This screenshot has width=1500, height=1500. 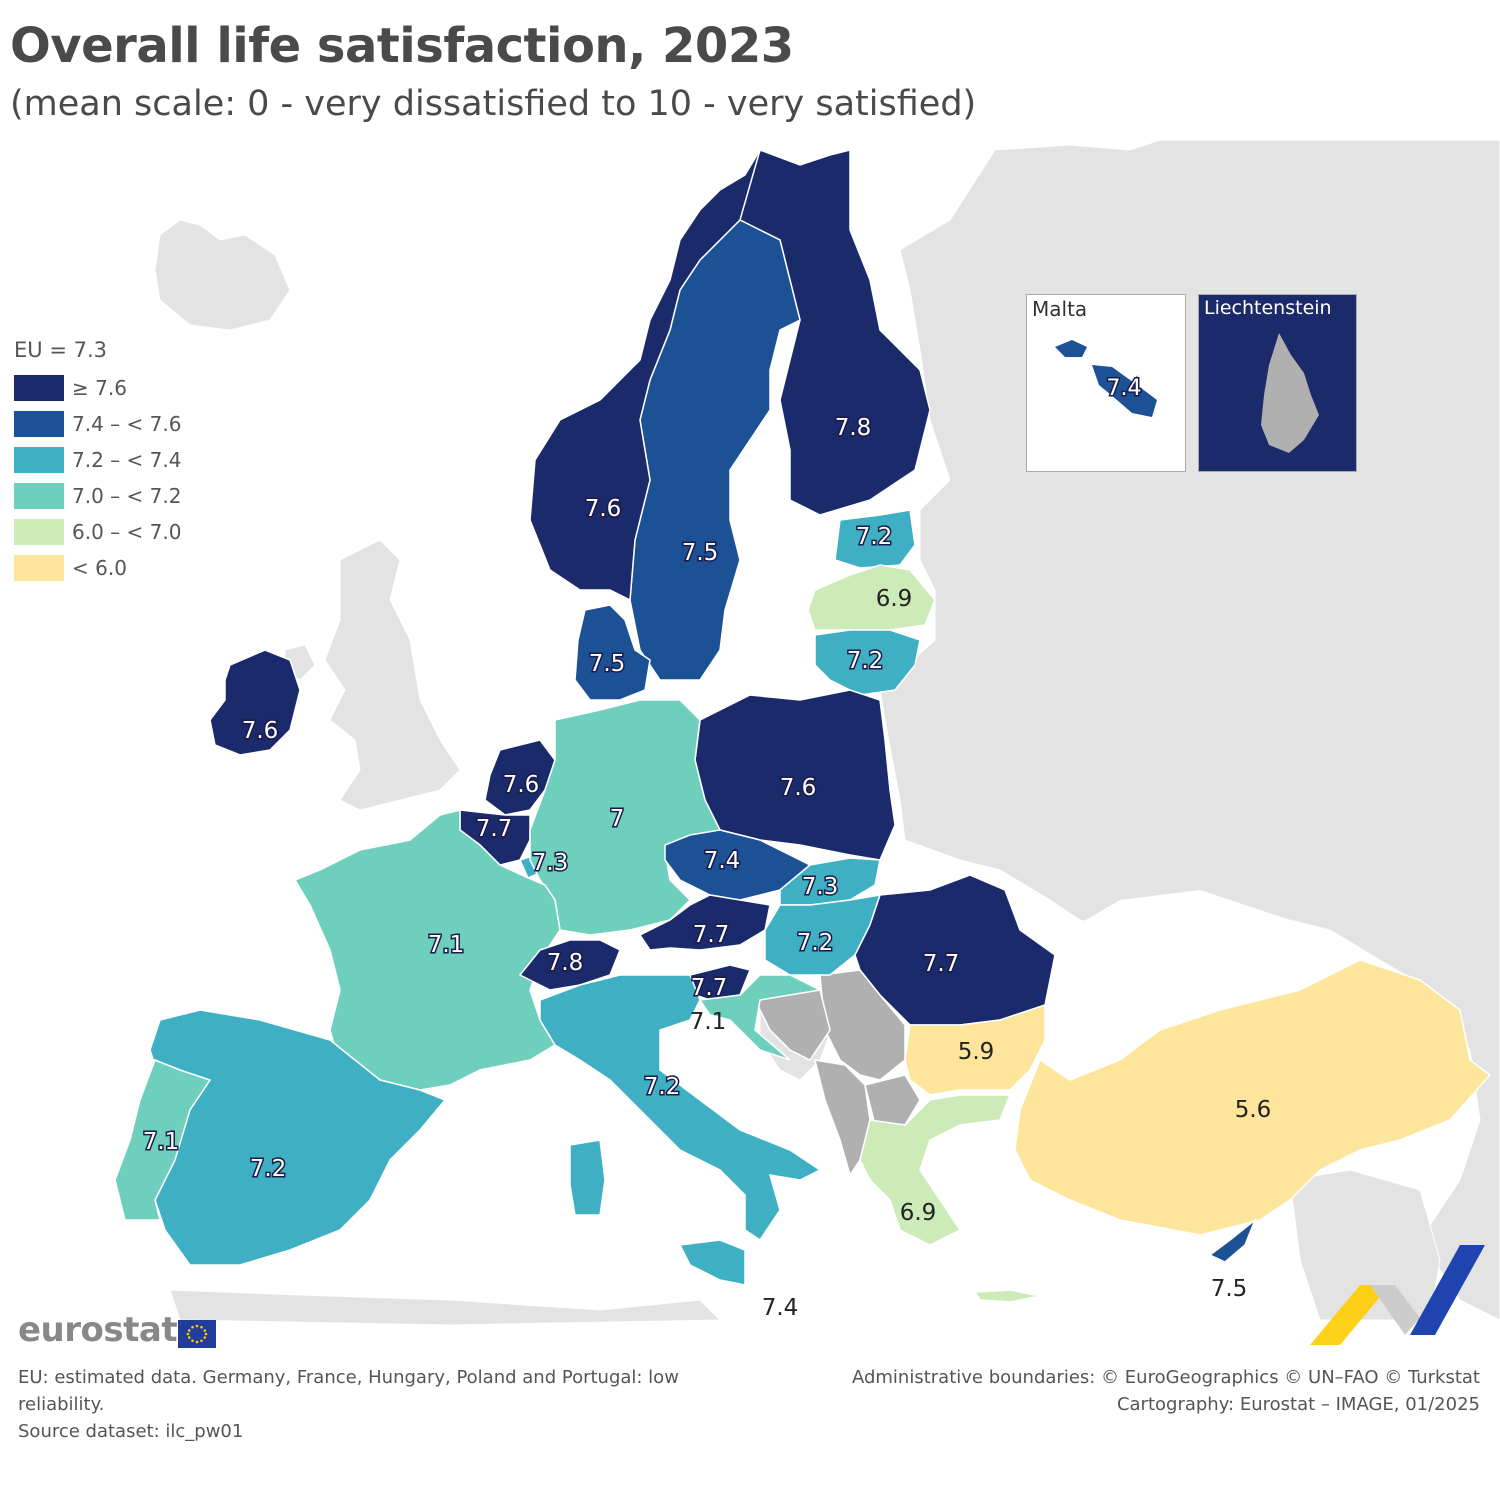 What do you see at coordinates (935, 1170) in the screenshot?
I see `country-greece` at bounding box center [935, 1170].